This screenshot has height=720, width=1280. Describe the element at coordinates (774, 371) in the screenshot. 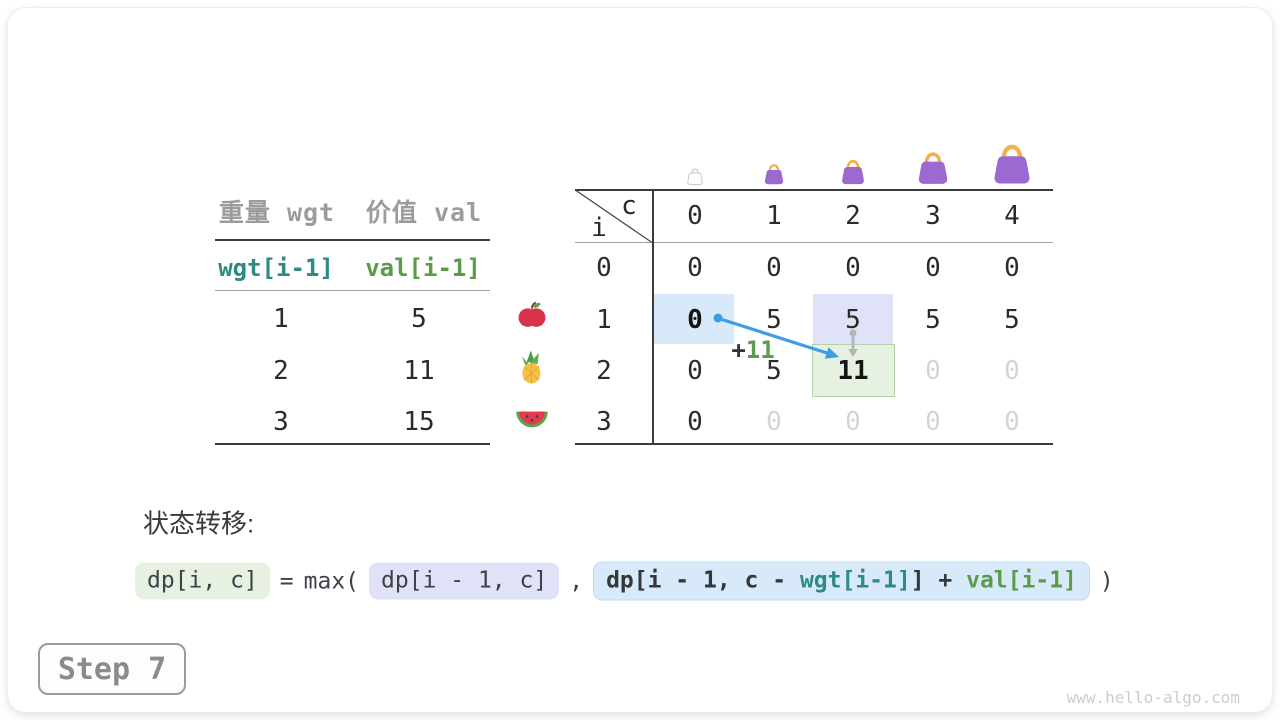

I see `dp-cell-r2-c1: 5` at that location.